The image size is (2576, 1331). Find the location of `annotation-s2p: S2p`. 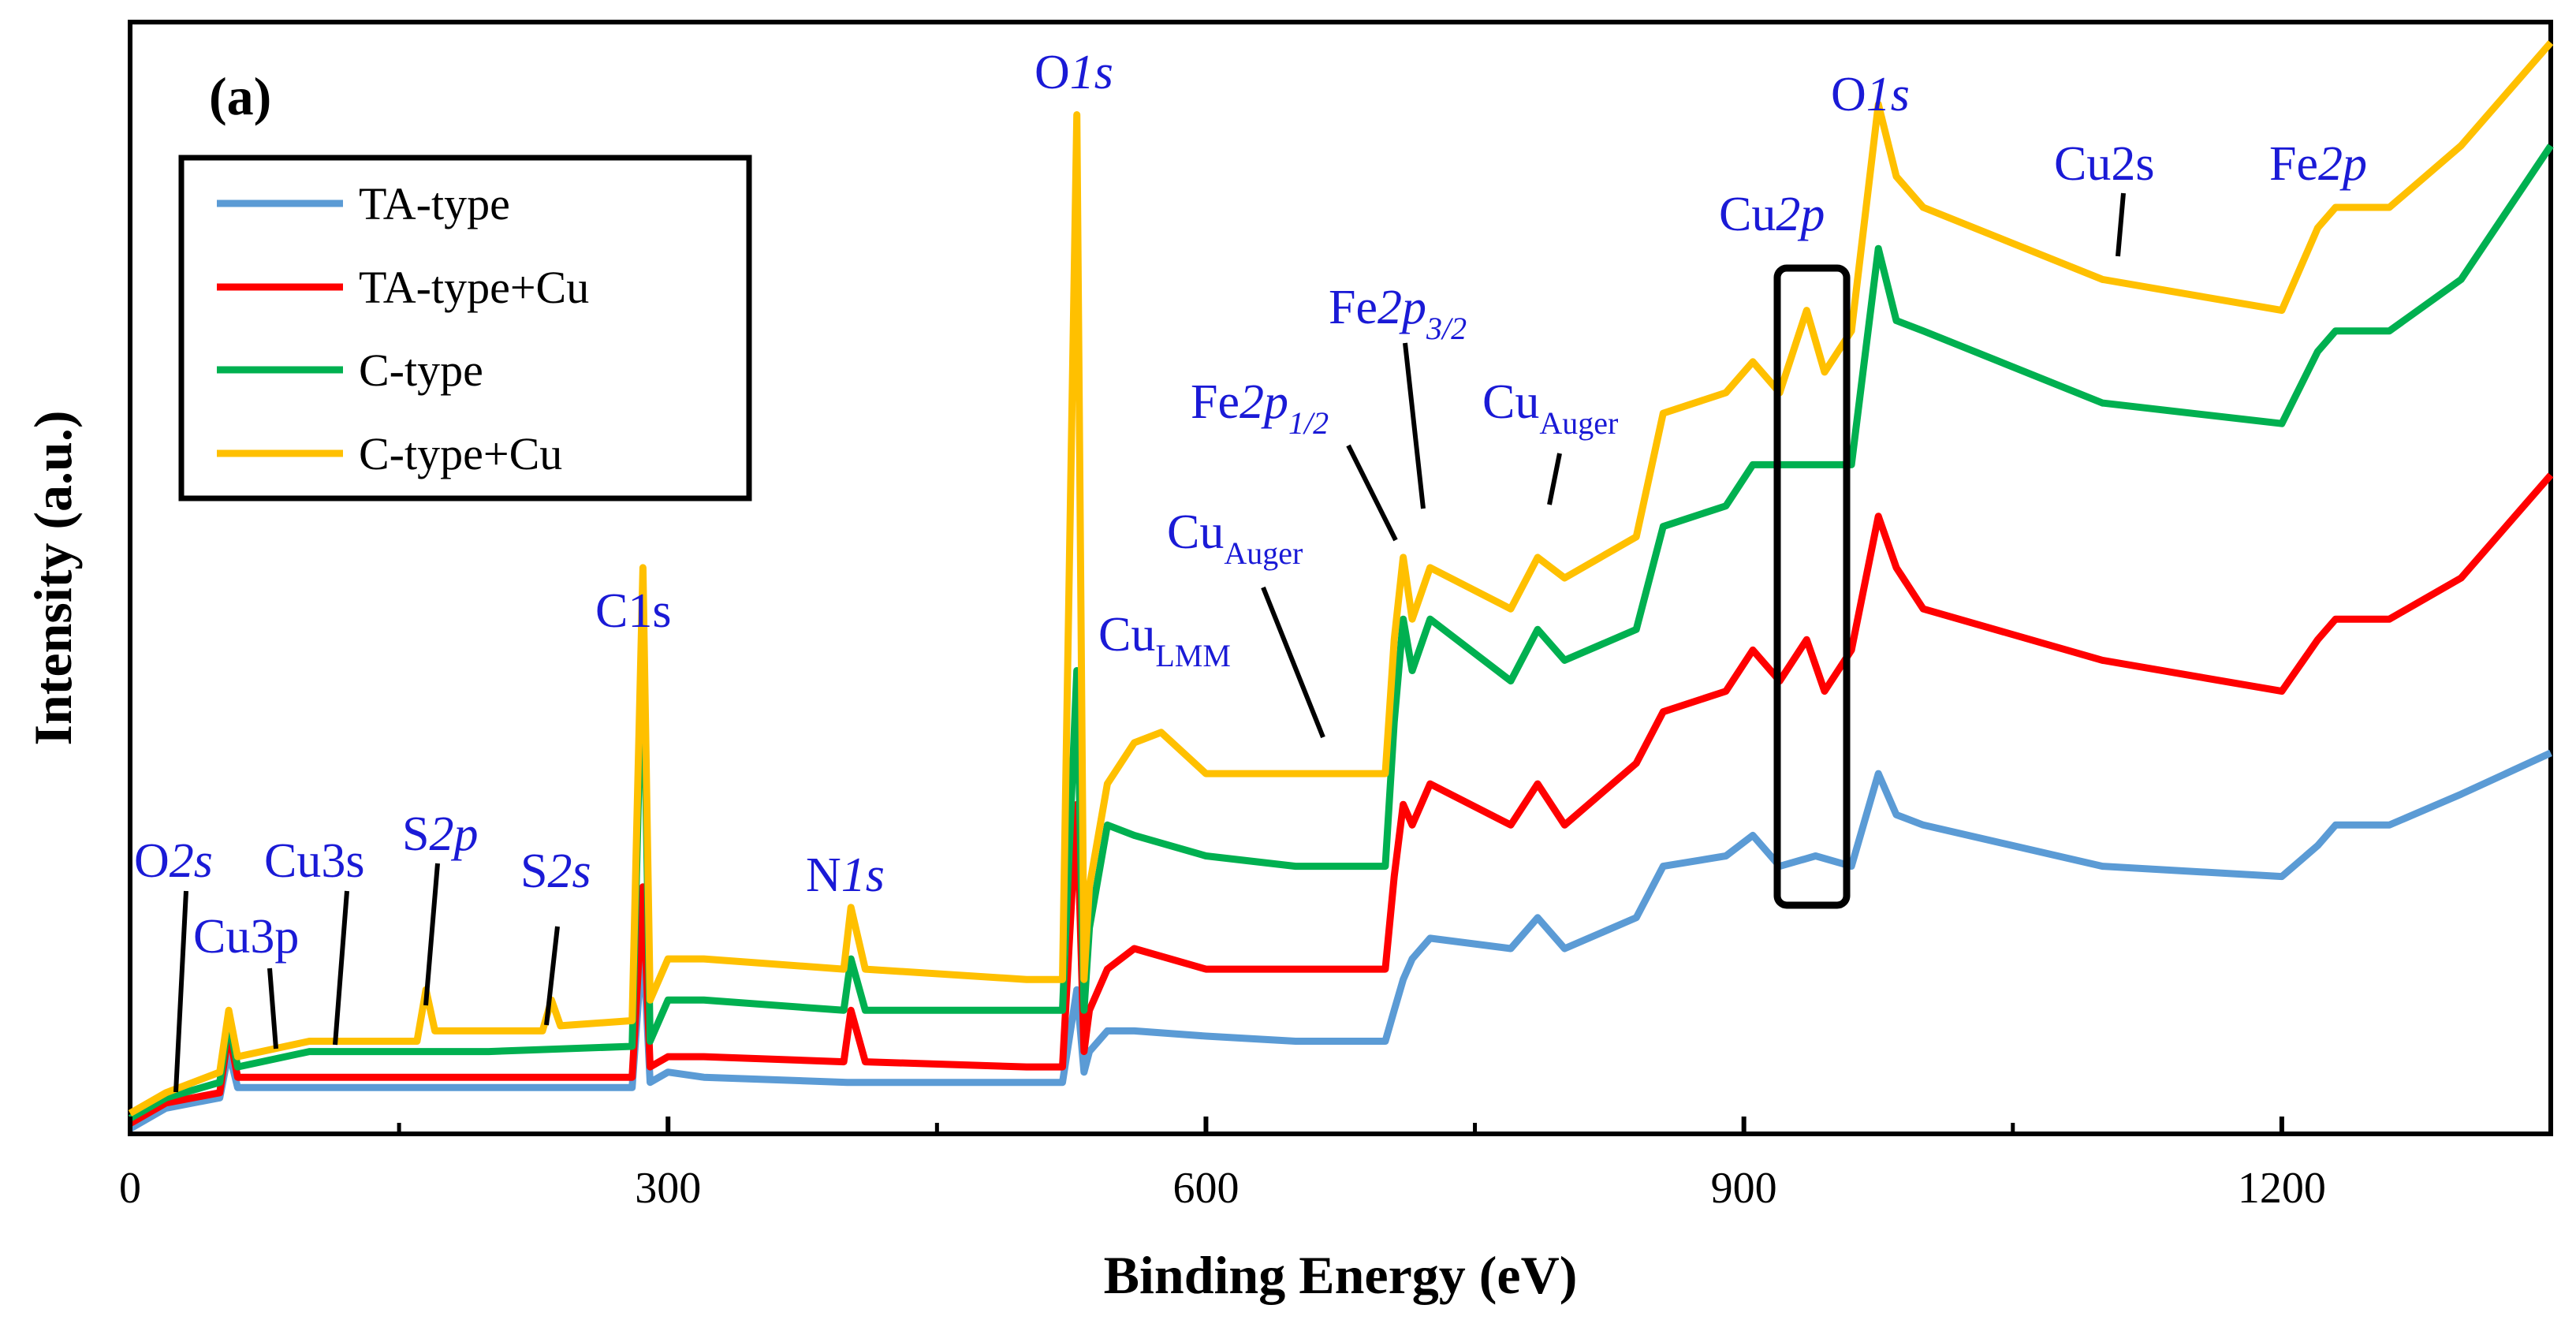

annotation-s2p: S2p is located at coordinates (440, 906).